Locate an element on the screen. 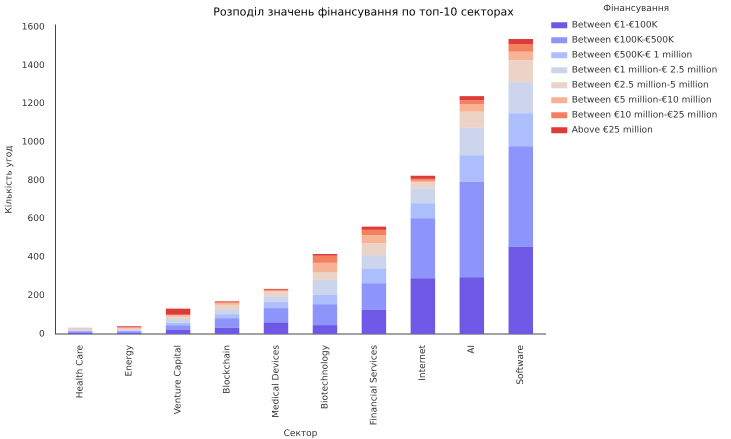  x-tick-label: Health Care is located at coordinates (81, 371).